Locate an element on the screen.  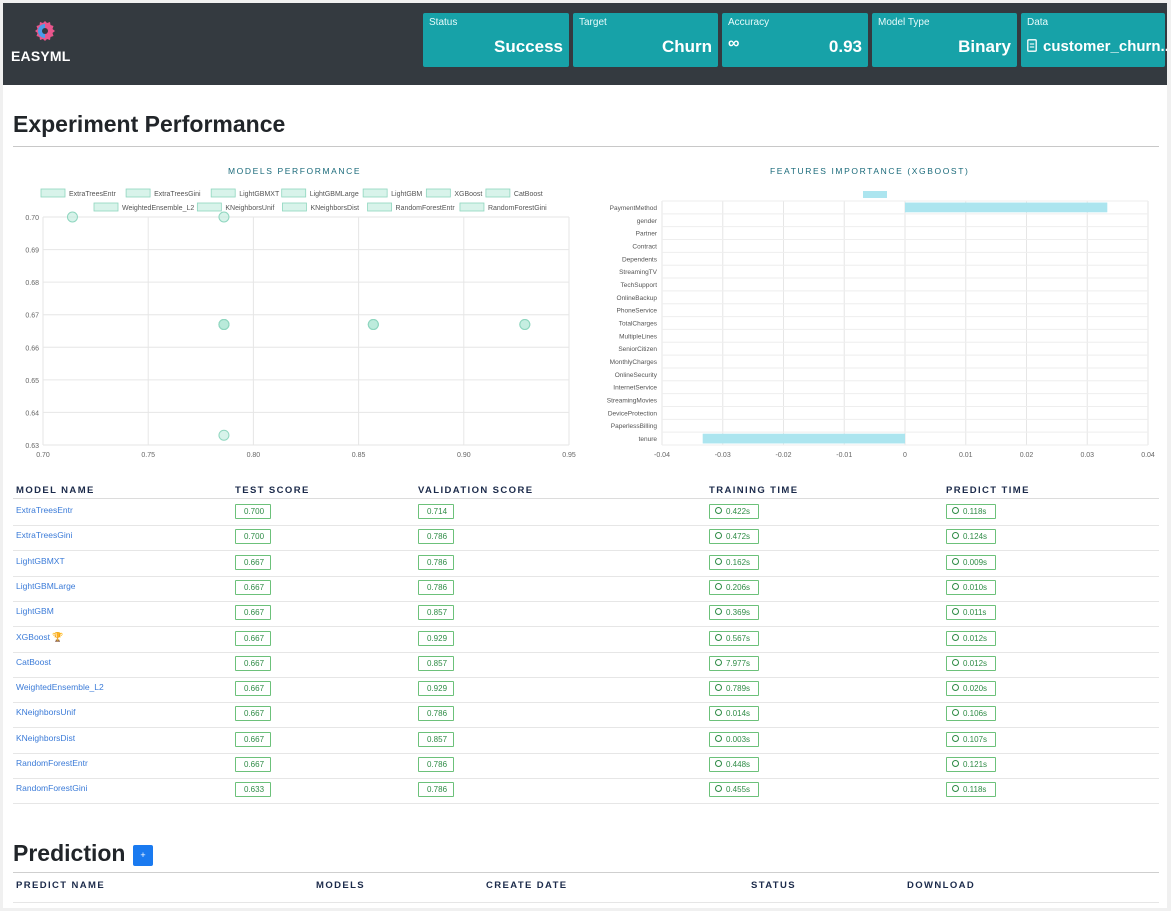
predict-time-badge: 0.121s is located at coordinates (971, 764).